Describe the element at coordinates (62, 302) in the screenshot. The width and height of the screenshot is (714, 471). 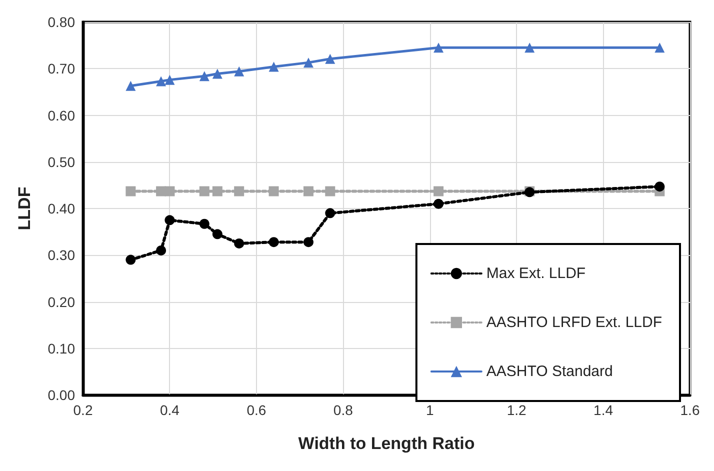
I see `y-tick-label: 0.20` at that location.